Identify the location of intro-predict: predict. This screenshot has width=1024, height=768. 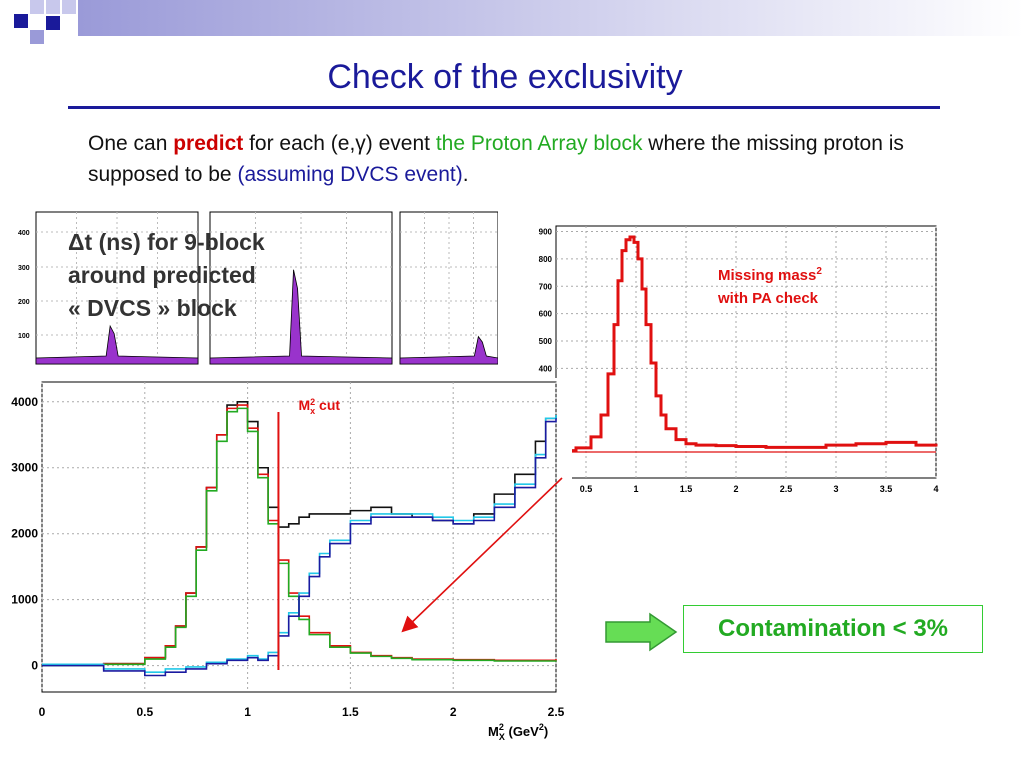
(208, 143).